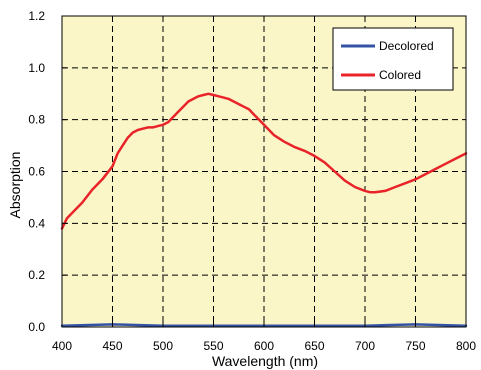 The width and height of the screenshot is (481, 370). What do you see at coordinates (36, 223) in the screenshot?
I see `y-tick-label: 0.4` at bounding box center [36, 223].